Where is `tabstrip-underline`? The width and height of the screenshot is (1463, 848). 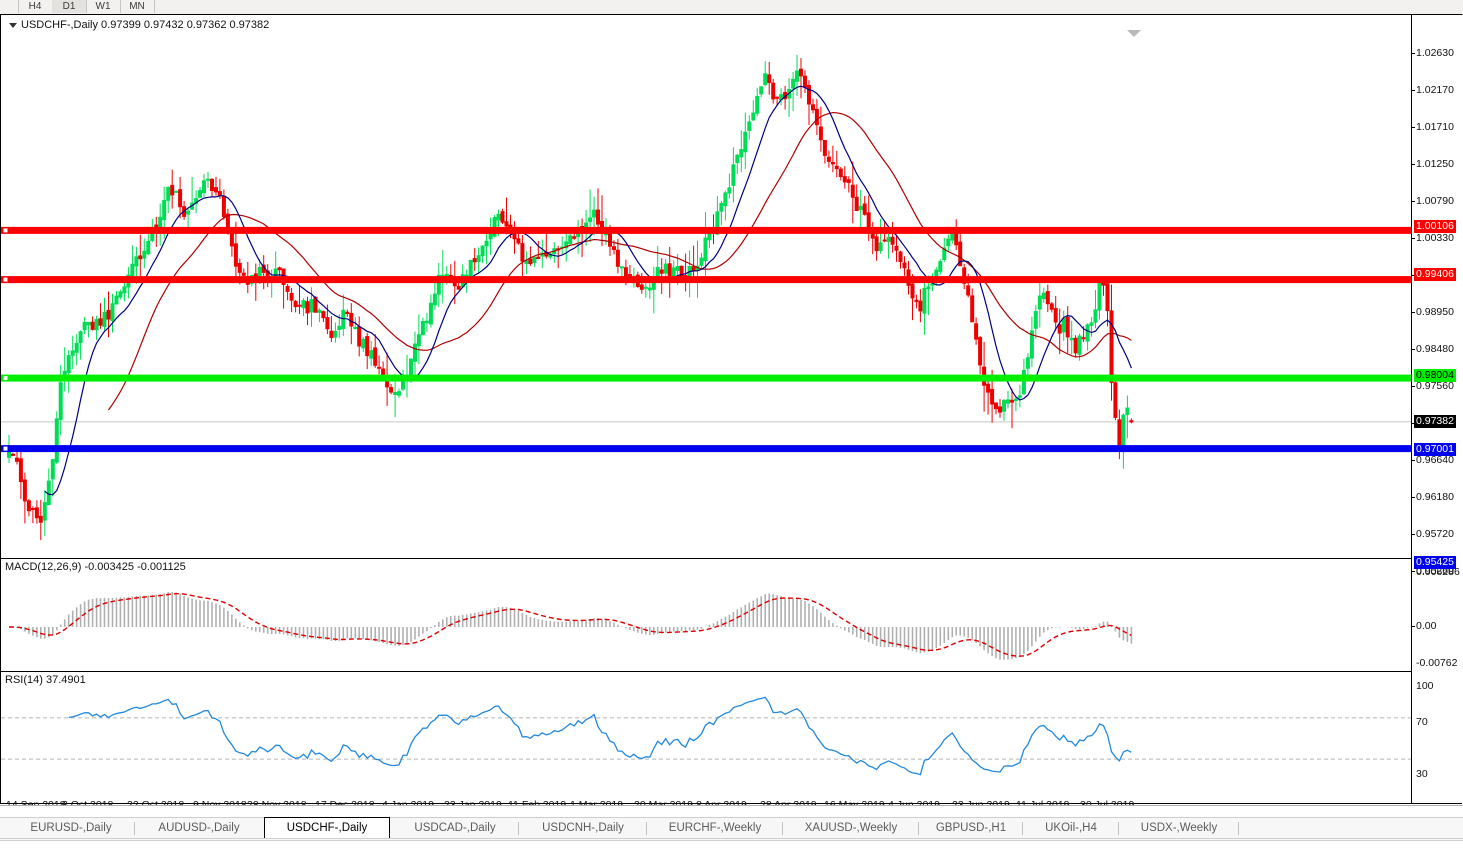 tabstrip-underline is located at coordinates (731, 838).